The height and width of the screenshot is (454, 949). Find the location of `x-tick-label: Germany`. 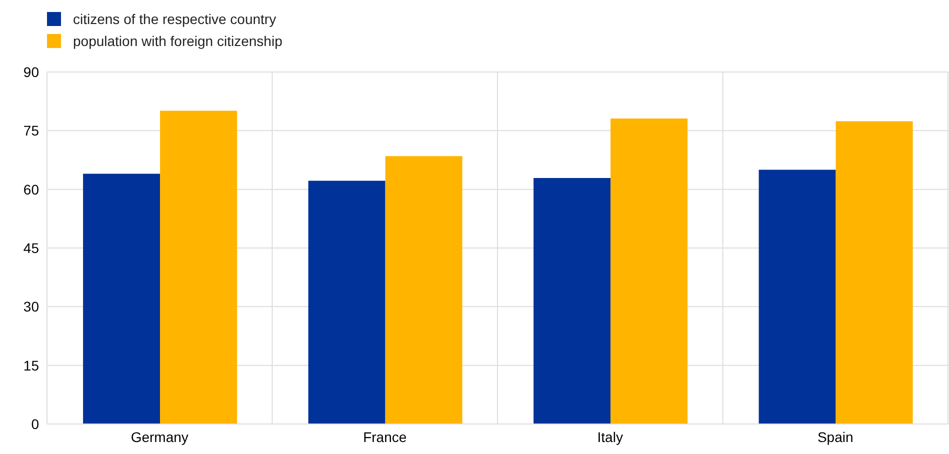

x-tick-label: Germany is located at coordinates (159, 436).